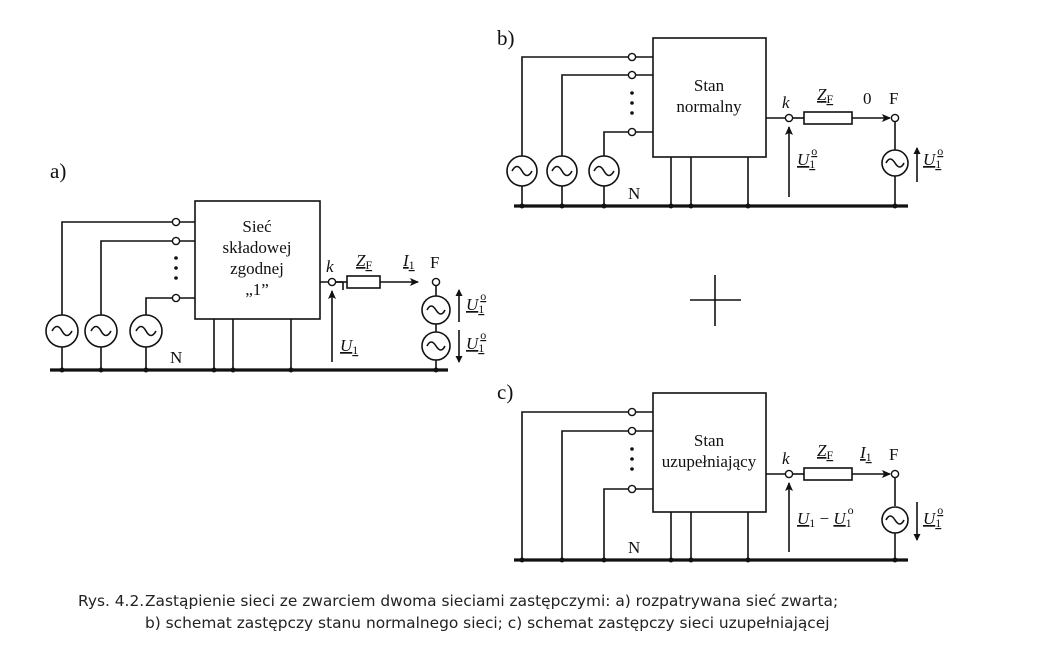 The height and width of the screenshot is (660, 1058). What do you see at coordinates (893, 98) in the screenshot?
I see `panel-b-node-f: F` at bounding box center [893, 98].